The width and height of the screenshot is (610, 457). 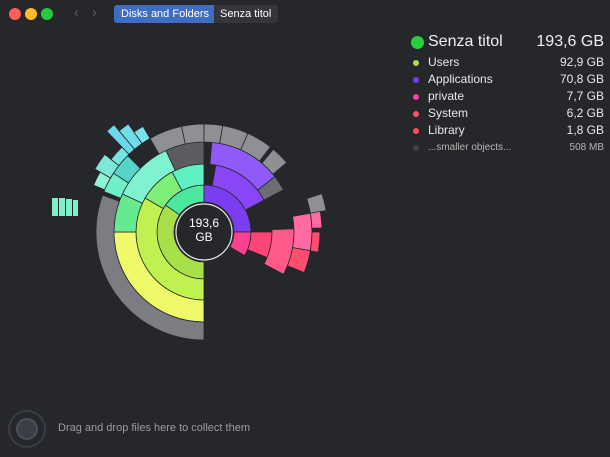 What do you see at coordinates (508, 79) in the screenshot?
I see `legend-item: Applications 70,8 GB` at bounding box center [508, 79].